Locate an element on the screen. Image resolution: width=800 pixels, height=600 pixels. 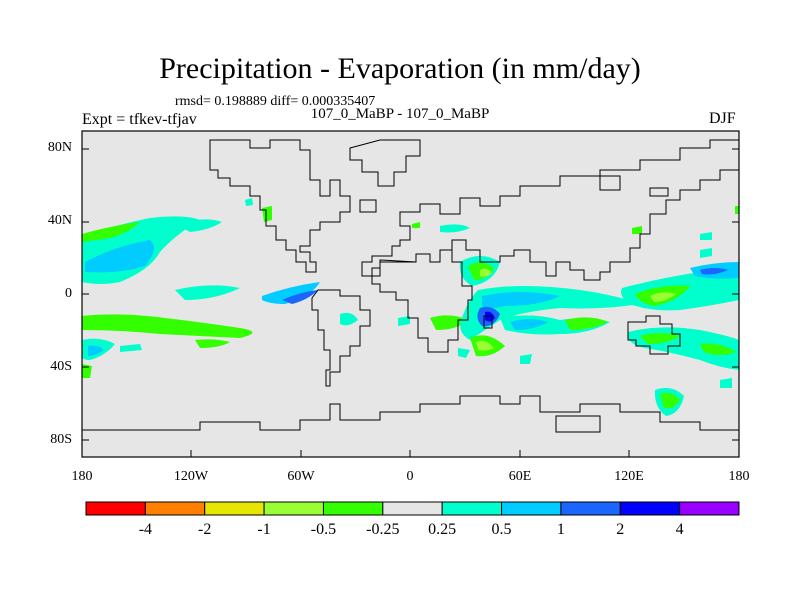
page-title: Precipitation - Evaporation (in mm/day) is located at coordinates (400, 68).